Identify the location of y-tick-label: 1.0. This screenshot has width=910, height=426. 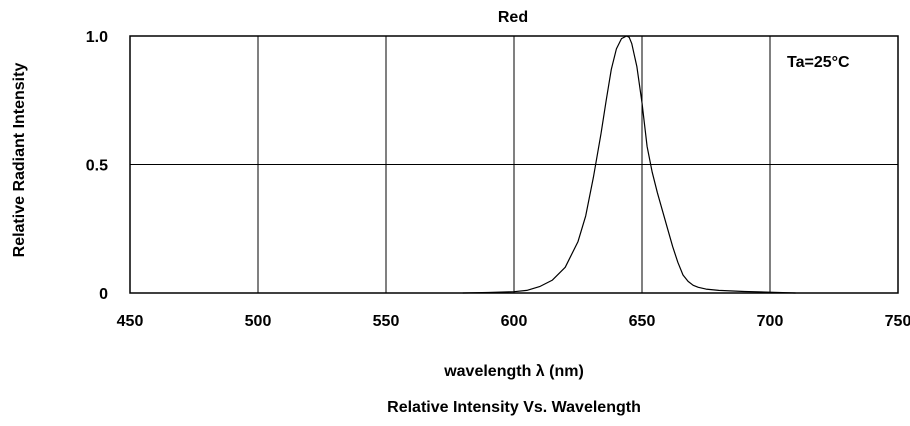
(97, 37).